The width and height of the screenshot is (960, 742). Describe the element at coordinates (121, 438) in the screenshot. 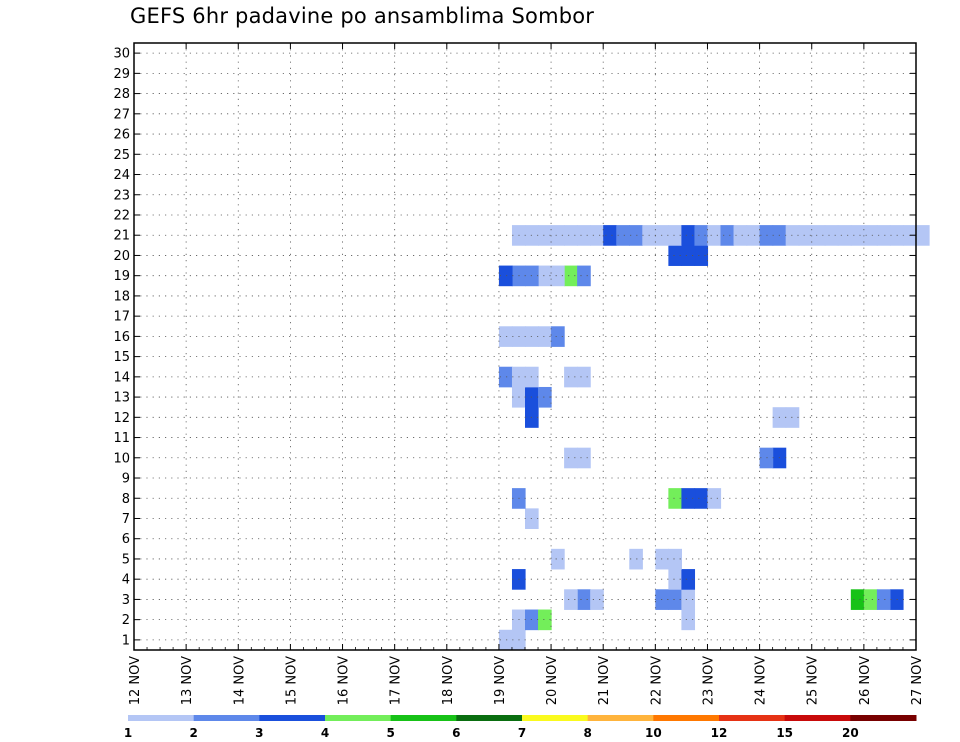

I see `y-tick-label: 11` at that location.